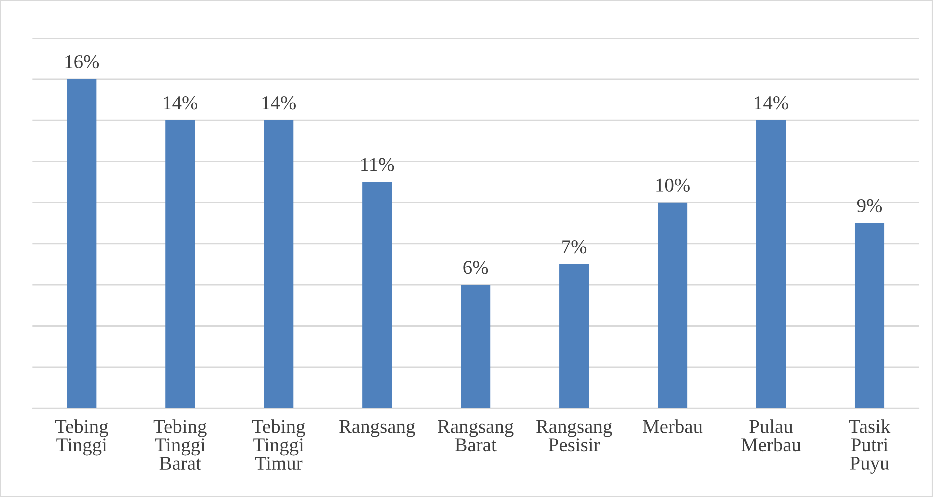 The height and width of the screenshot is (497, 933). I want to click on x-tick-label: Tebing Tinggi, so click(81, 438).